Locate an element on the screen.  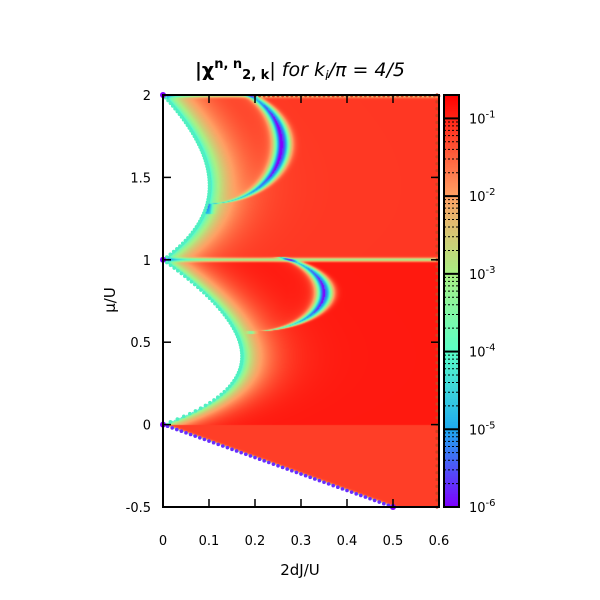
title-suffix: for k is located at coordinates (301, 70).